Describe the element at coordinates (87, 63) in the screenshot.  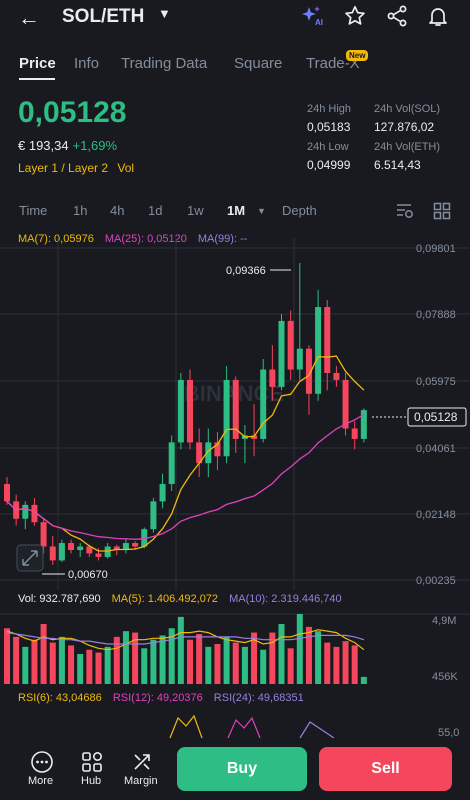
I see `tab-info: Info` at that location.